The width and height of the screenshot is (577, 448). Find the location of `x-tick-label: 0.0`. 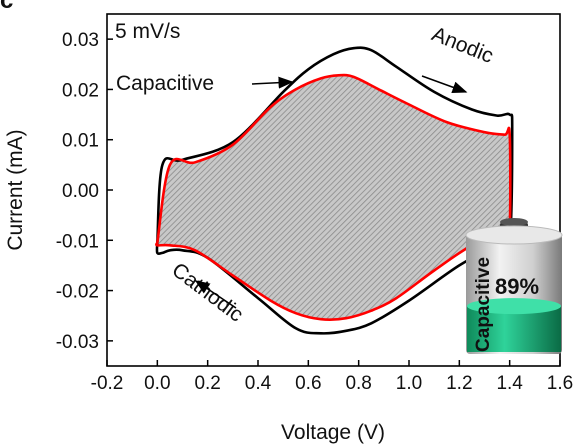

x-tick-label: 0.0 is located at coordinates (157, 383).